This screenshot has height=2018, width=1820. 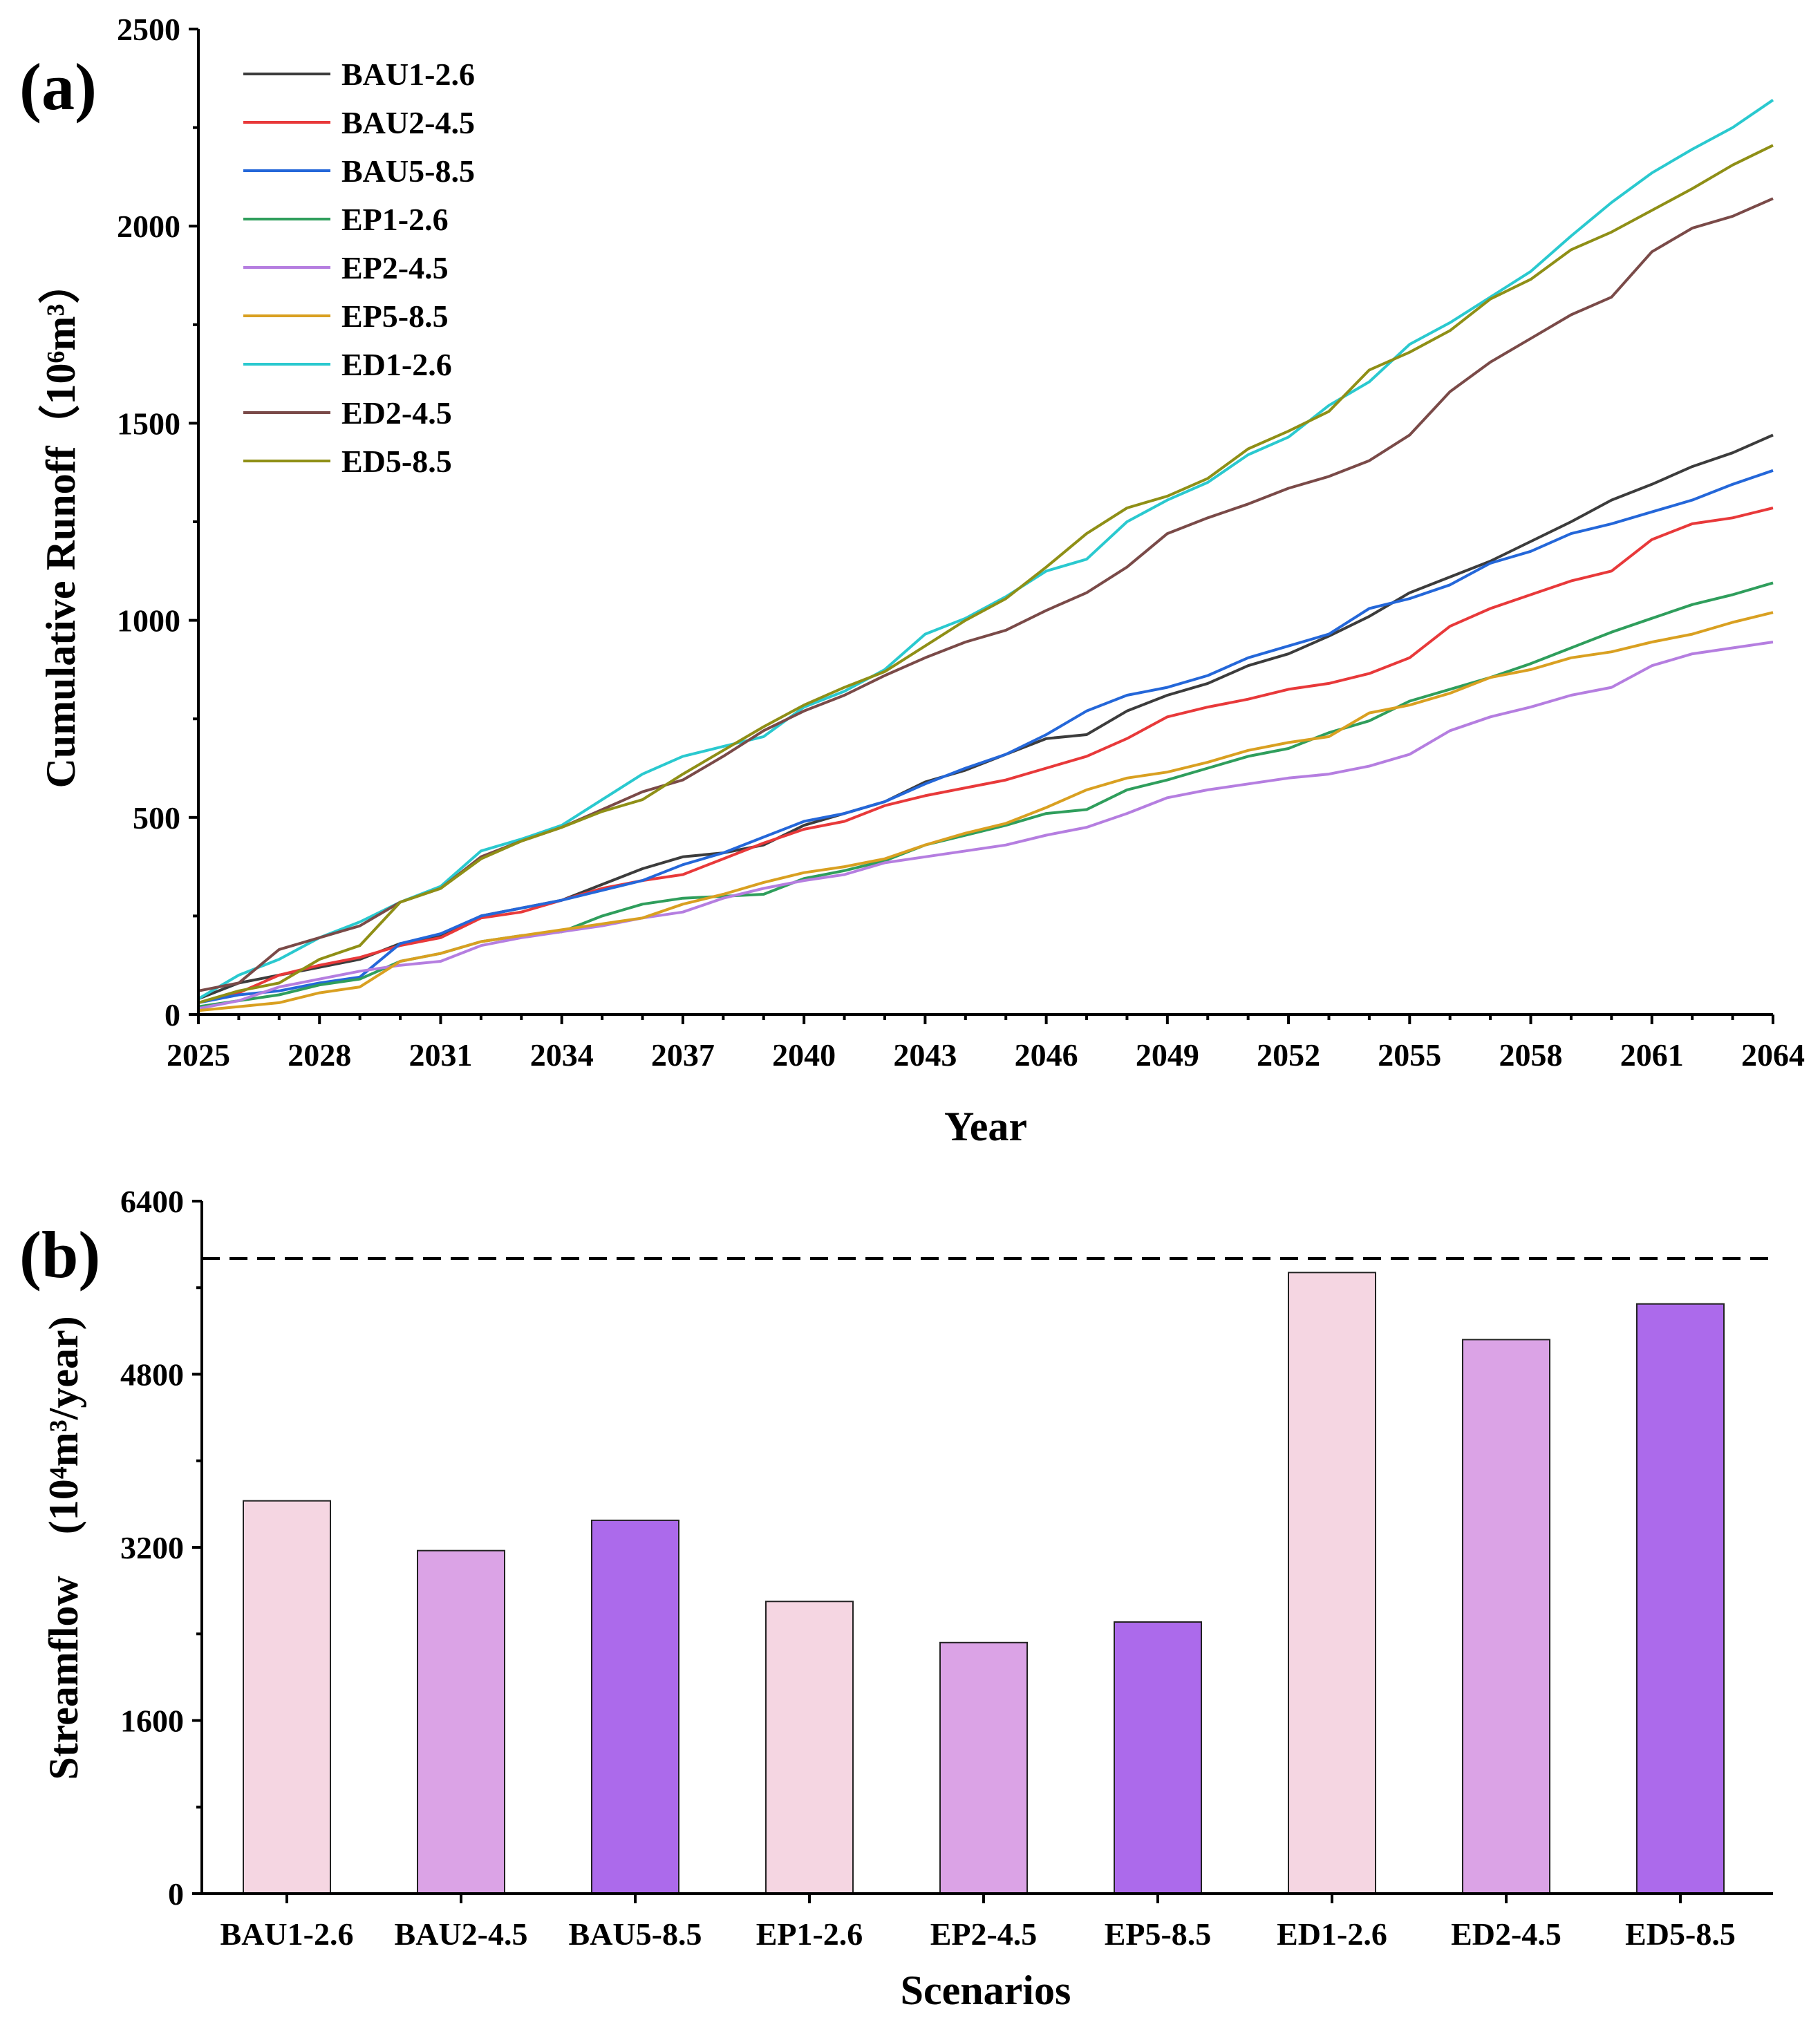 What do you see at coordinates (925, 1055) in the screenshot?
I see `x-tick-label: 2043` at bounding box center [925, 1055].